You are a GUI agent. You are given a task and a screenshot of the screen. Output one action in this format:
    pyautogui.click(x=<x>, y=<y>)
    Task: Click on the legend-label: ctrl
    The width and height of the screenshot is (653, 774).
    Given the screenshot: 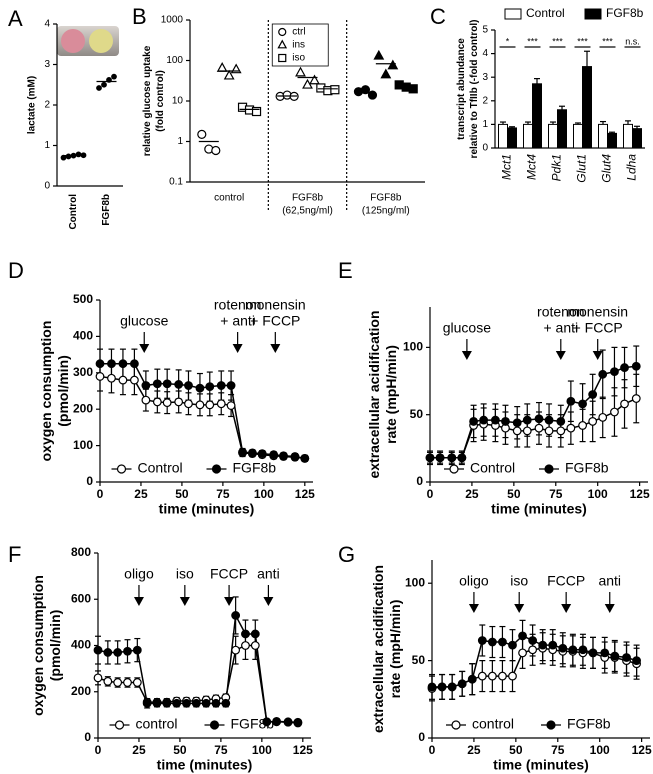 What is the action you would take?
    pyautogui.click(x=298, y=32)
    